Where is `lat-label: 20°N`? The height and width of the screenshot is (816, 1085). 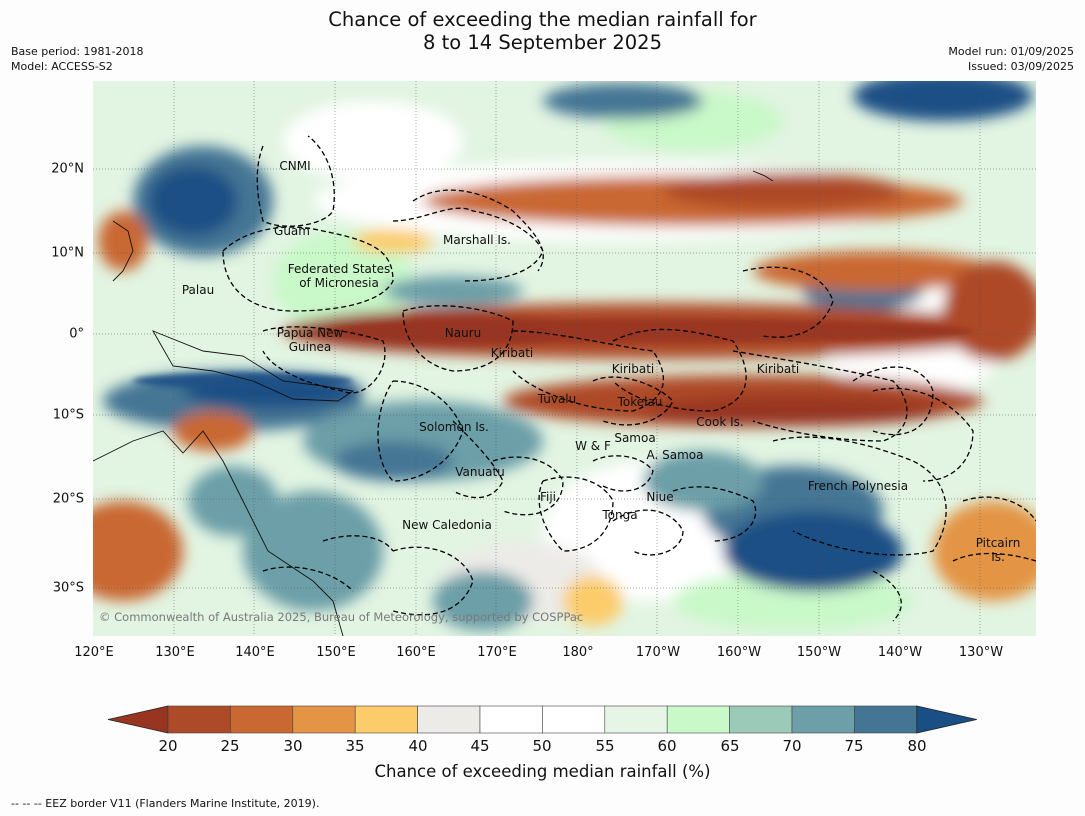 lat-label: 20°N is located at coordinates (67, 169).